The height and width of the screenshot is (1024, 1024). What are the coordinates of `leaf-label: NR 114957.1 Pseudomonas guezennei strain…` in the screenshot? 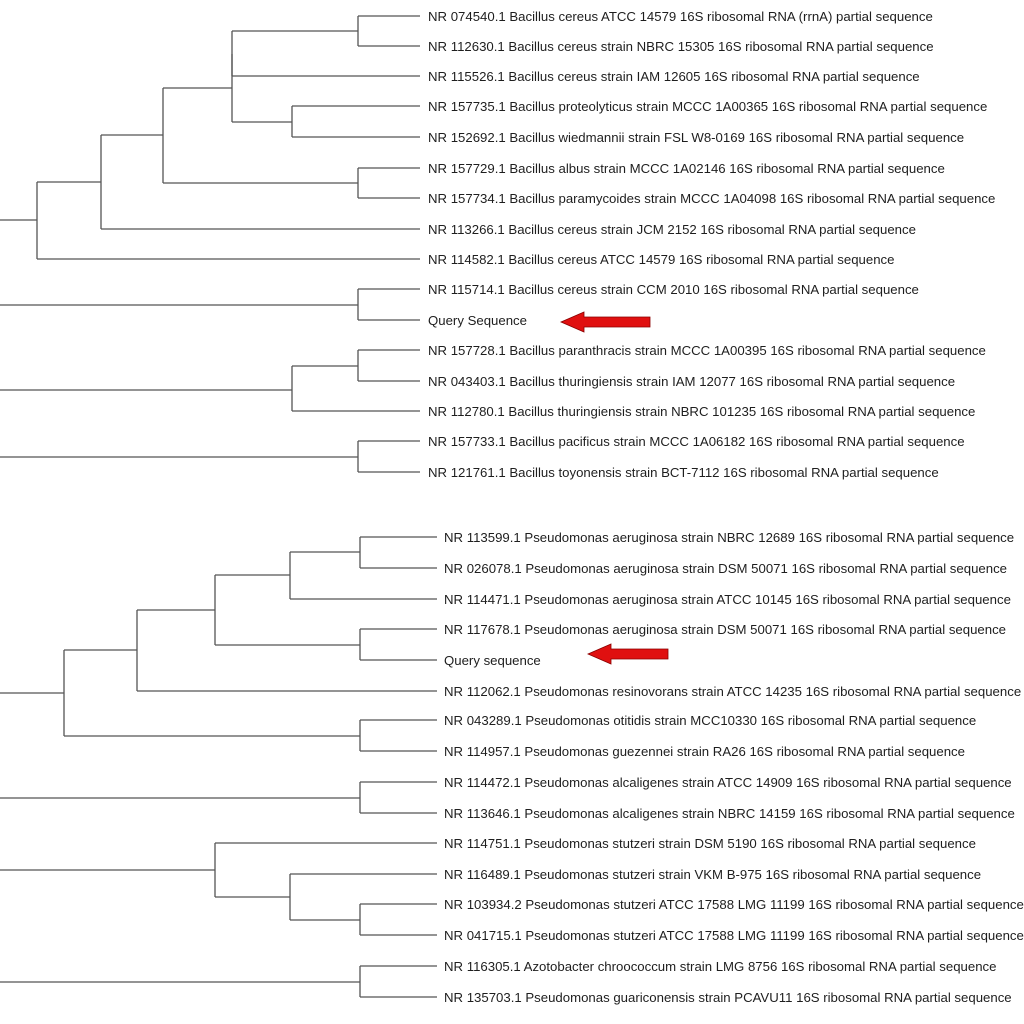 It's located at (704, 751).